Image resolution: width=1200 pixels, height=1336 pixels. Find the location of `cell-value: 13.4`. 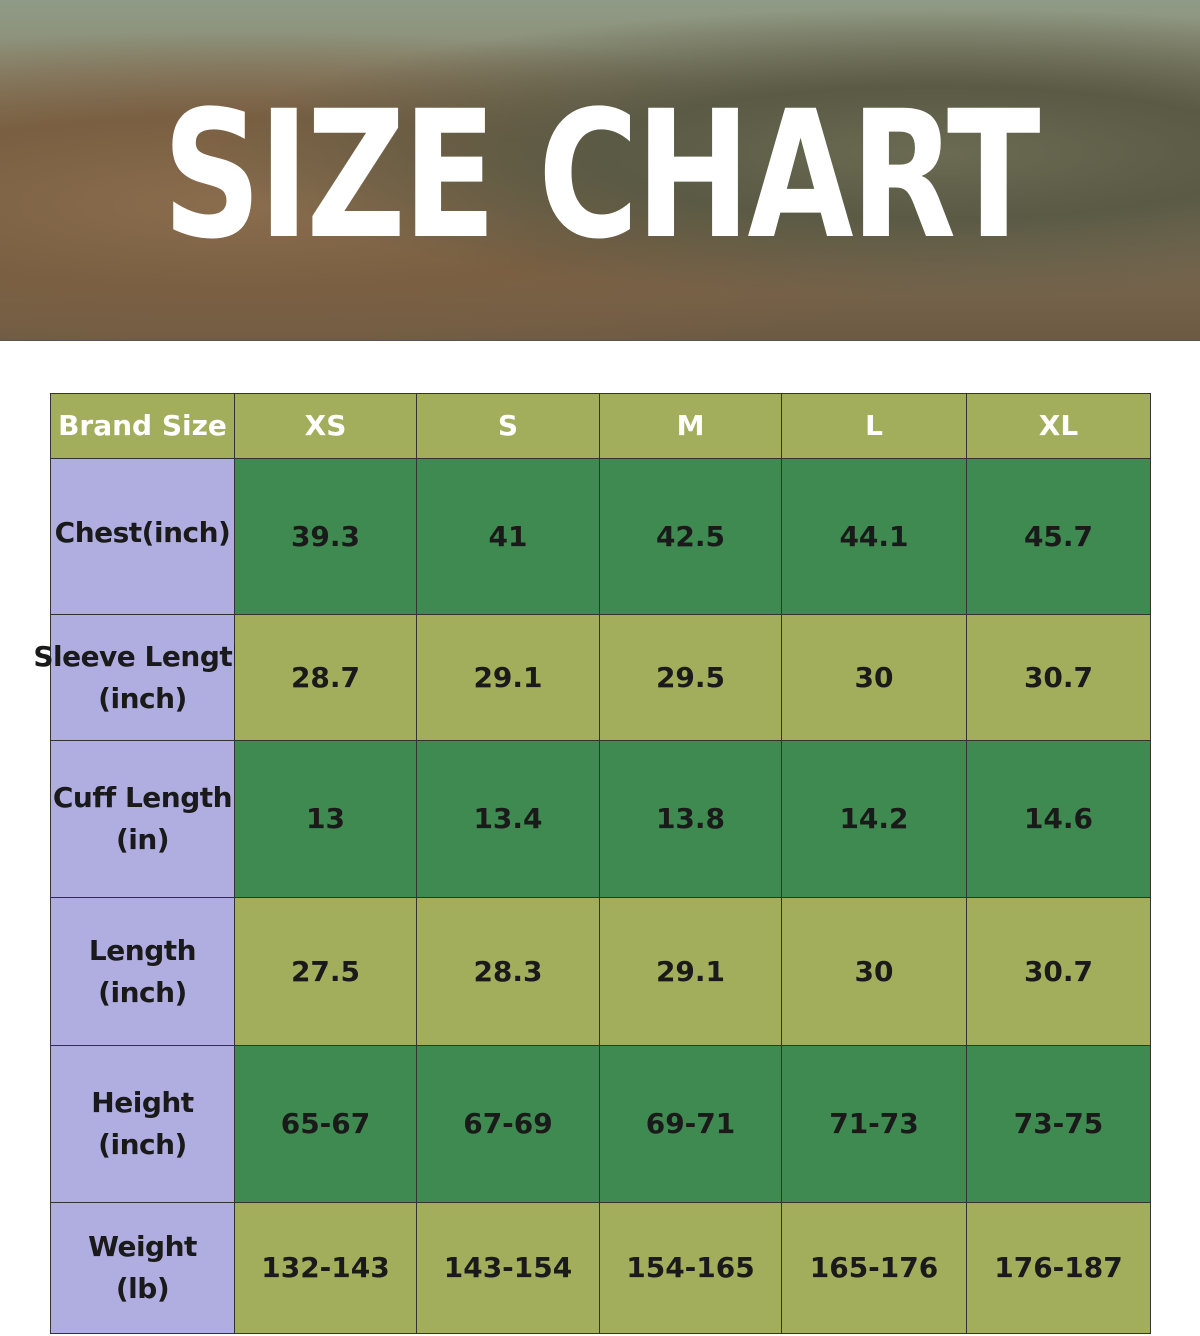

cell-value: 13.4 is located at coordinates (508, 818).